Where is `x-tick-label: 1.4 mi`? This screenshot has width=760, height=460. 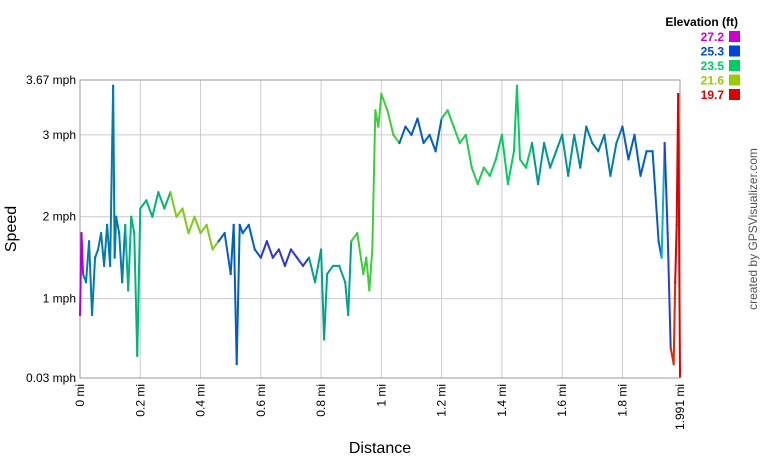
x-tick-label: 1.4 mi is located at coordinates (502, 400).